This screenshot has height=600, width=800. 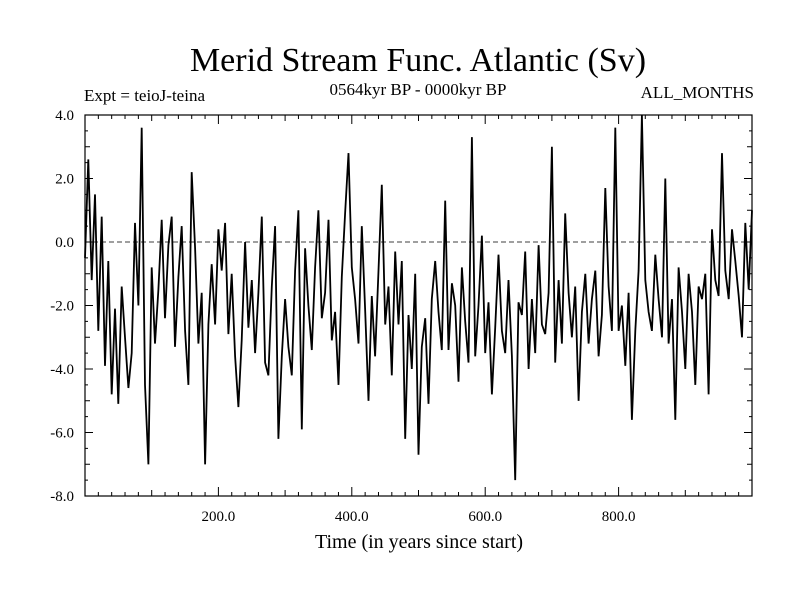 What do you see at coordinates (62, 434) in the screenshot?
I see `y-tick-label: -6.0` at bounding box center [62, 434].